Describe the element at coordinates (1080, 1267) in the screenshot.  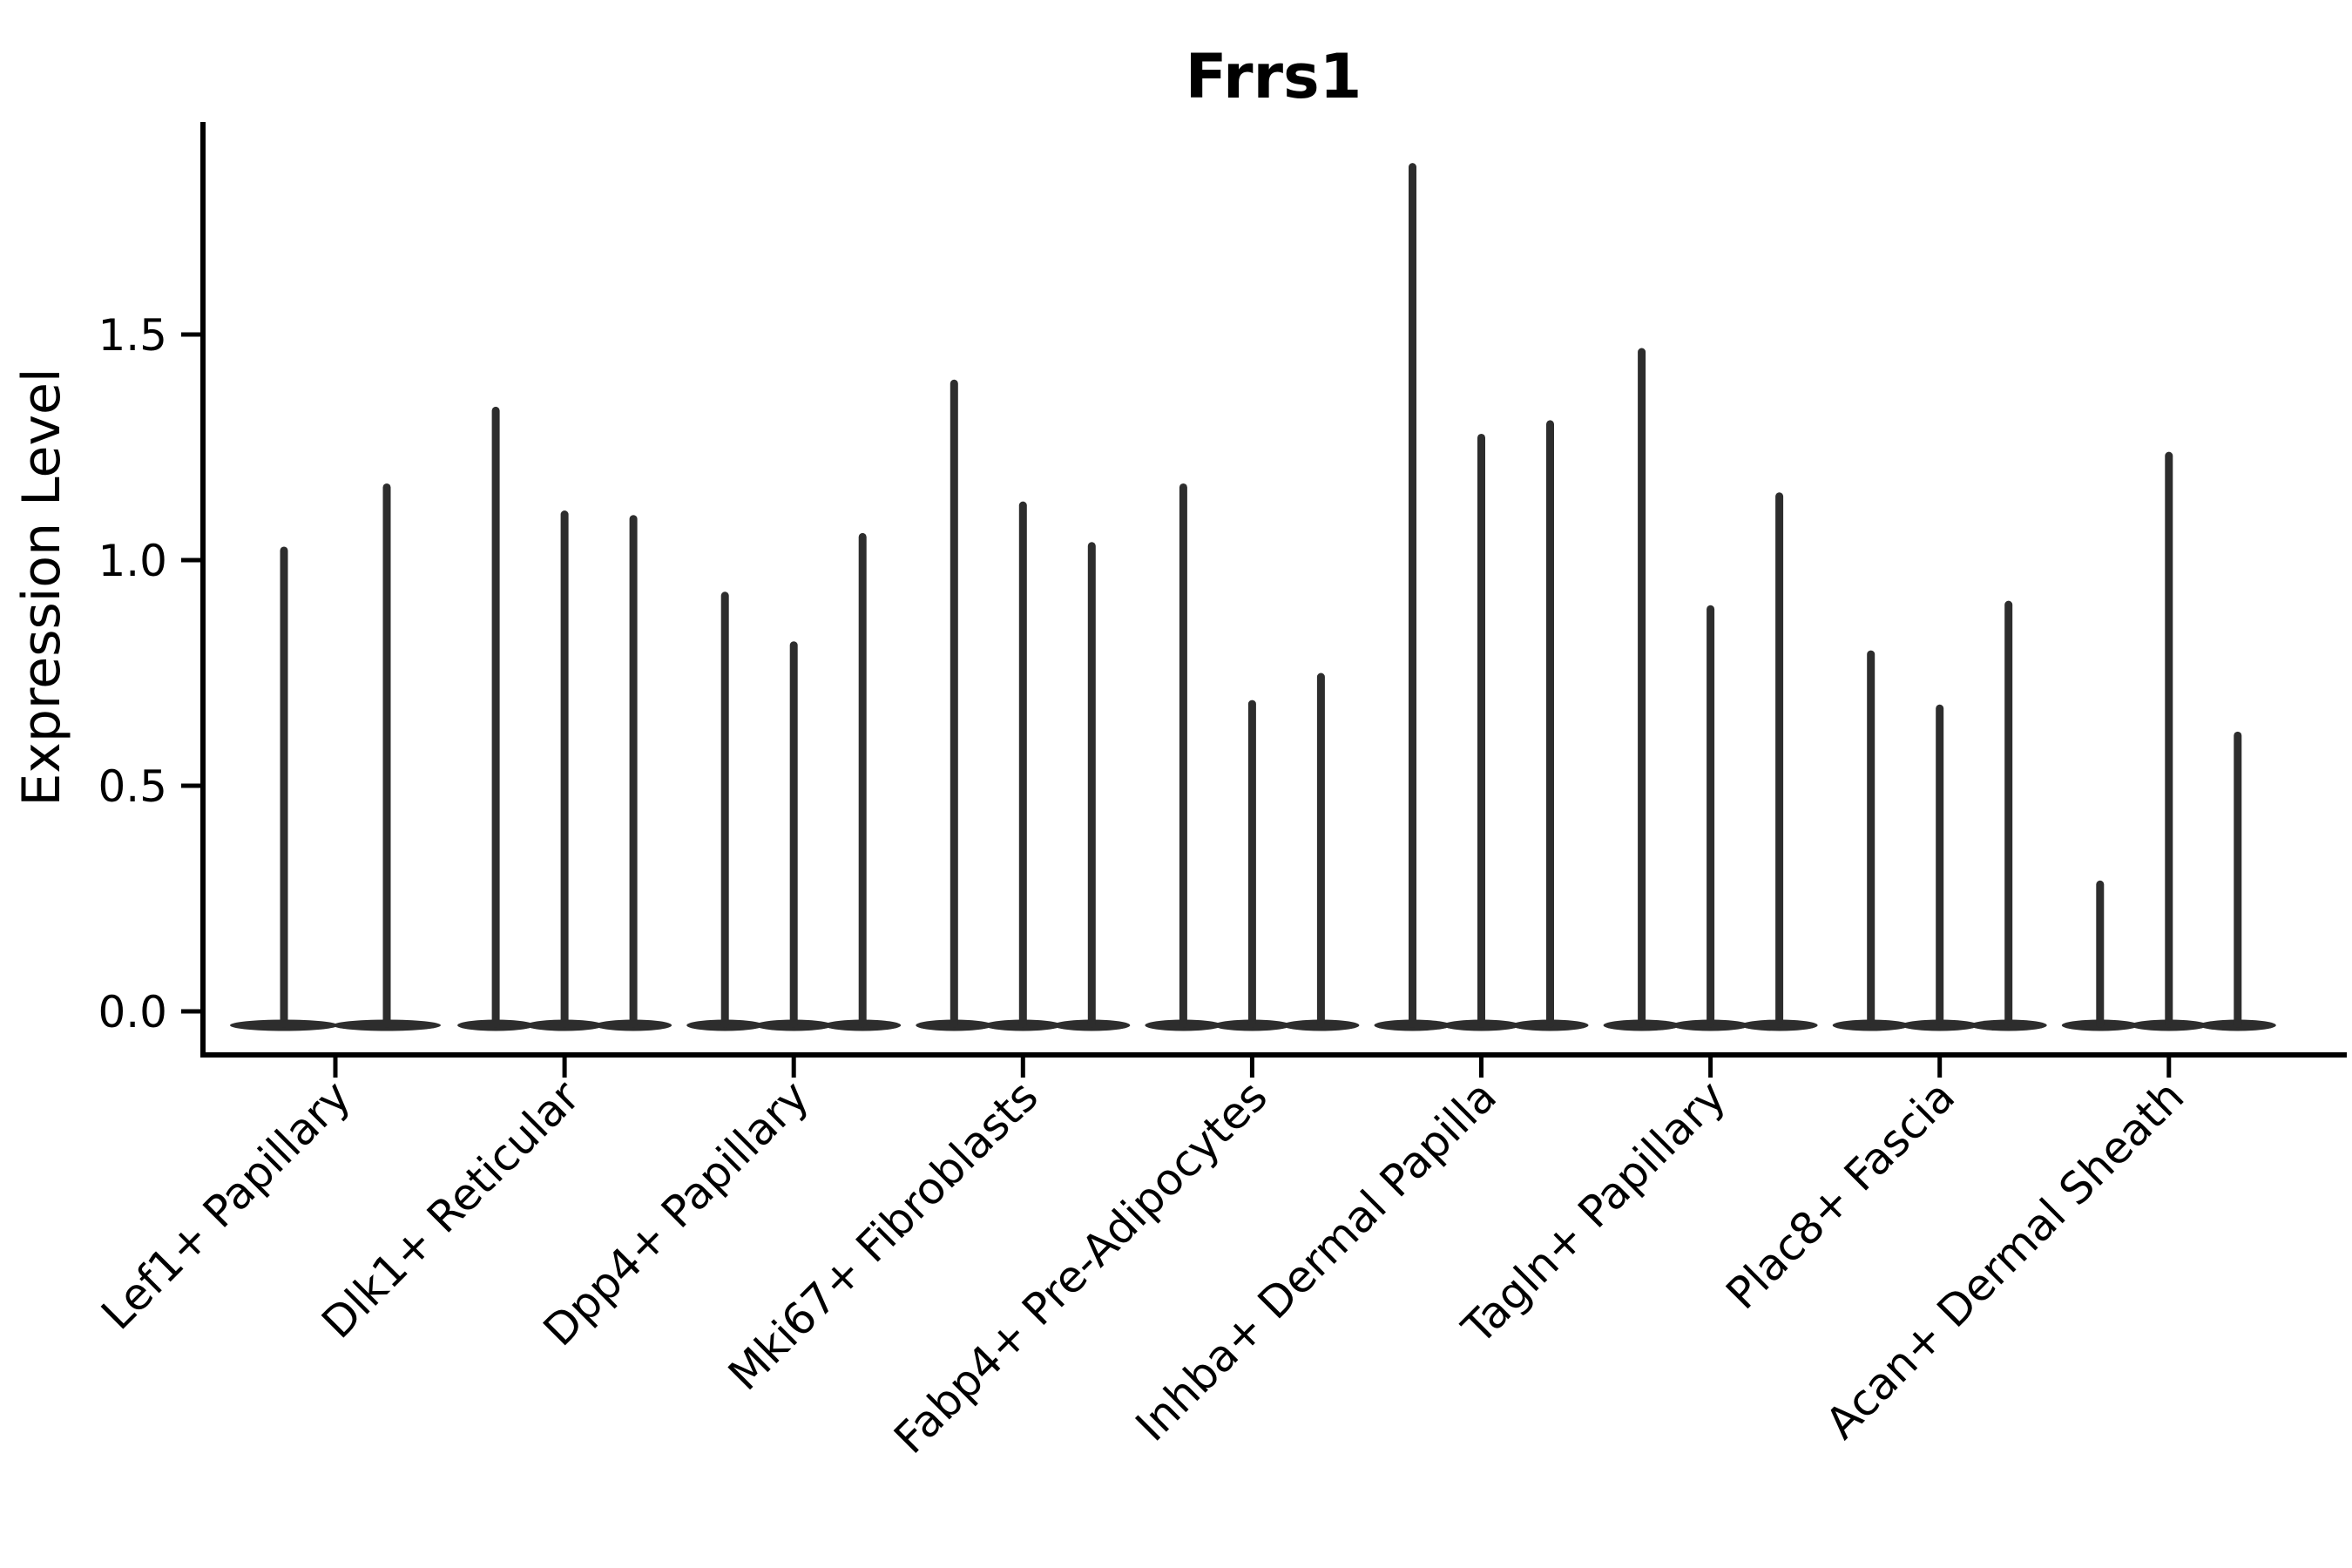
I see `x-tick-label: Fabp4+ Pre-Adipocytes` at that location.